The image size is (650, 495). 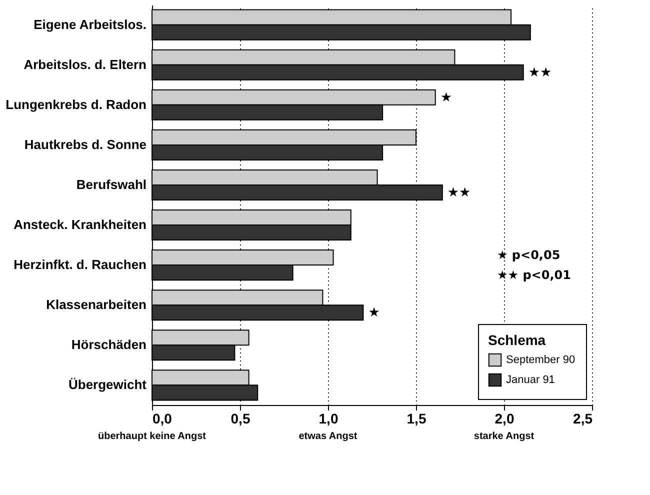 What do you see at coordinates (152, 436) in the screenshot?
I see `text: überhaupt keine Angst` at bounding box center [152, 436].